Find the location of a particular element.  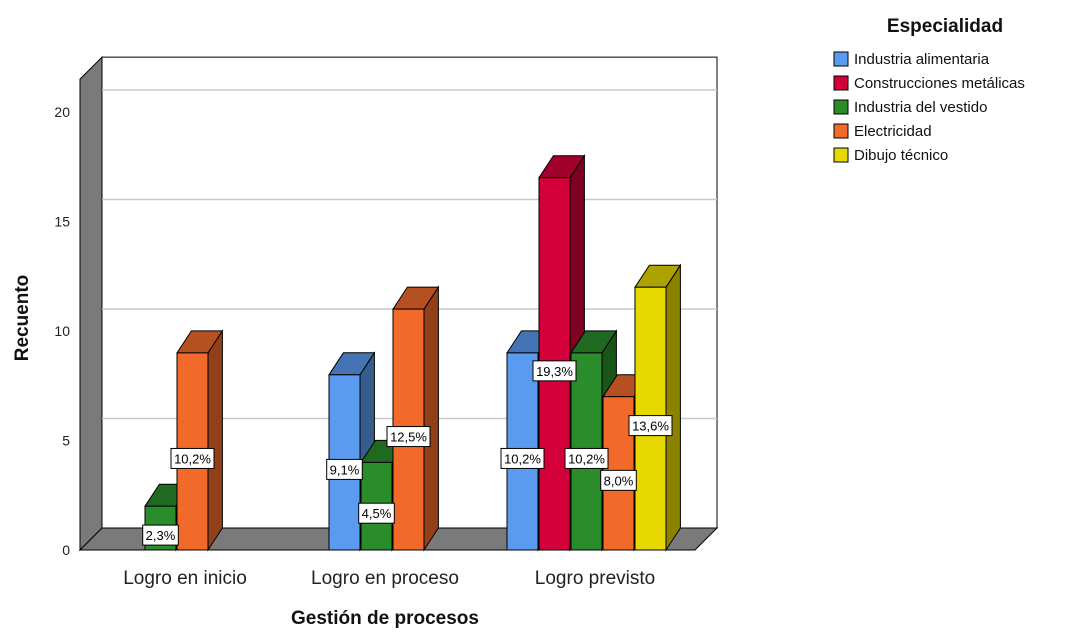

data-label: 13,6% is located at coordinates (650, 426).